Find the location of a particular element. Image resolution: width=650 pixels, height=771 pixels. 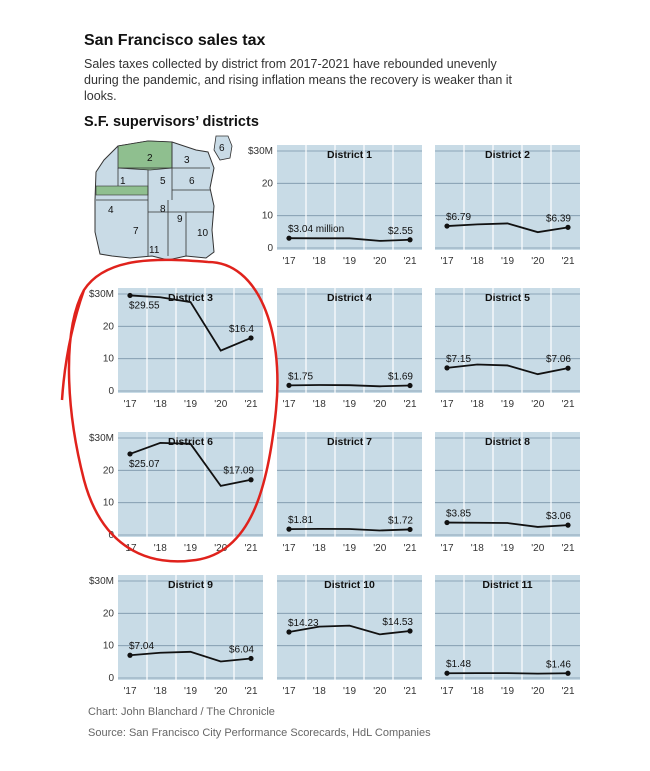

panel-district-11: District 11 '17 '18 '19 '20 '21 $1.48 $1.46 is located at coordinates (507, 636).